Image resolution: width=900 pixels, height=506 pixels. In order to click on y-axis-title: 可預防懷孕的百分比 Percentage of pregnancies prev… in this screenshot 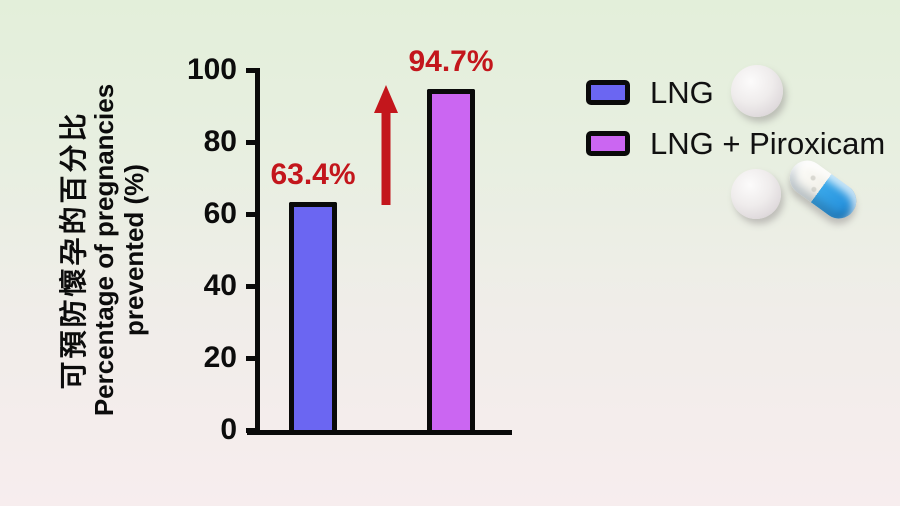, I will do `click(104, 250)`.